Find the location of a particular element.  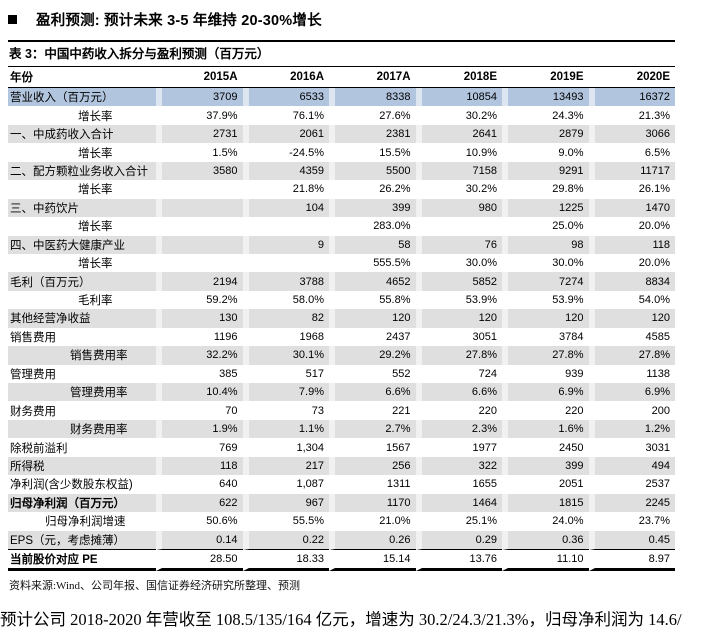

row-label: 其他经营净收益 is located at coordinates (82, 318).